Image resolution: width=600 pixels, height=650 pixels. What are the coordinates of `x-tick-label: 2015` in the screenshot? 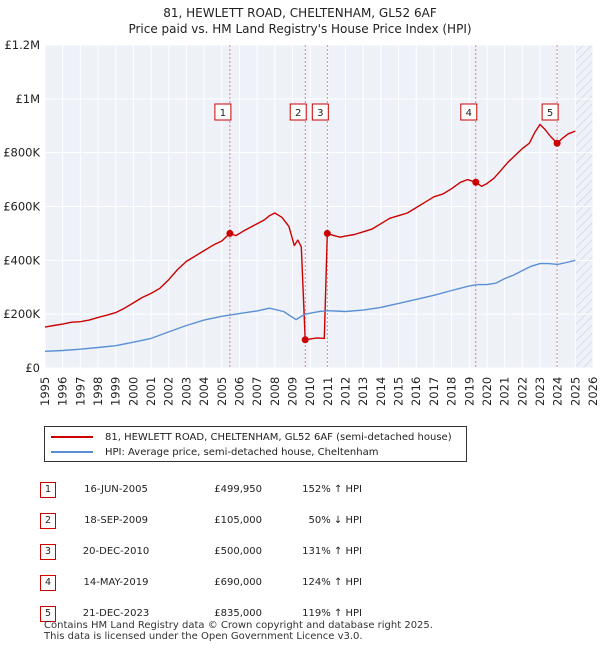 It's located at (399, 391).